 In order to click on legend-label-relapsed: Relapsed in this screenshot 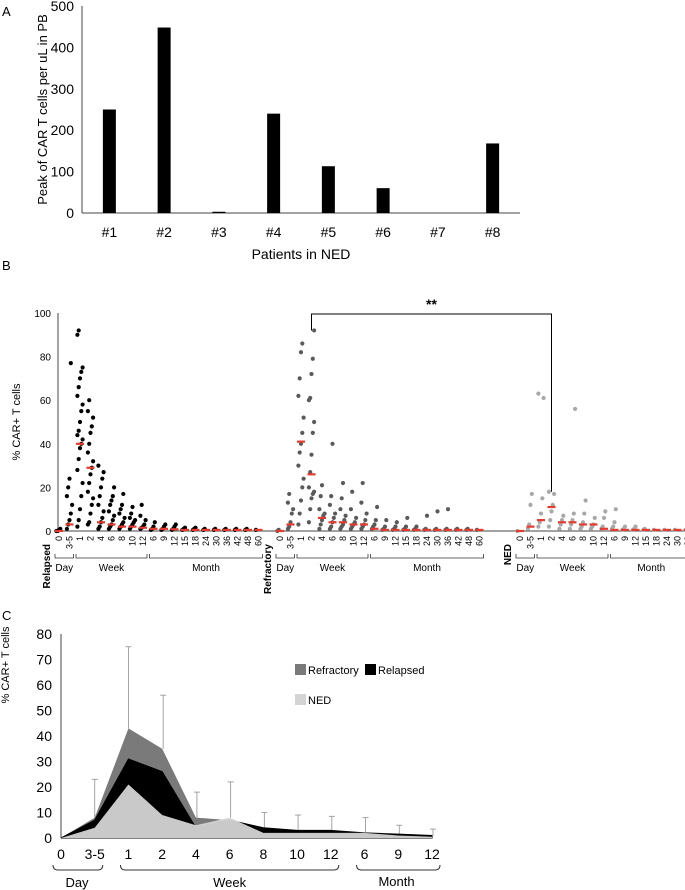, I will do `click(401, 671)`.